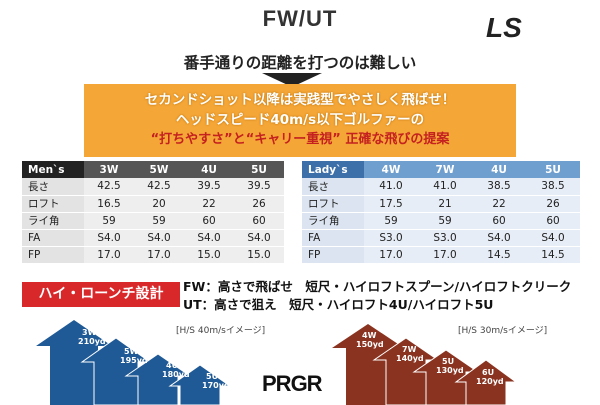 The image size is (600, 405). Describe the element at coordinates (338, 304) in the screenshot. I see `ut-description: UT：高さで狙え 短尺・ハイロフト4U/ハイロフト5U` at that location.